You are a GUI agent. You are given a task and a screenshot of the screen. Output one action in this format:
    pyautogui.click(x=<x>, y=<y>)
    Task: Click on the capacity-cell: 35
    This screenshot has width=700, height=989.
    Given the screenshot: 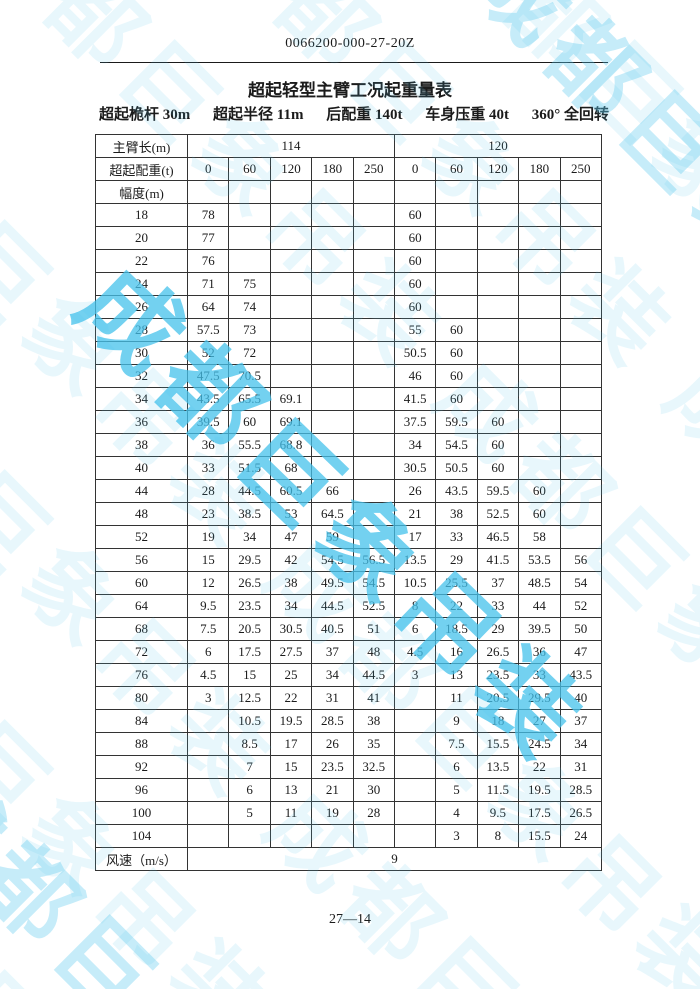 What is the action you would take?
    pyautogui.click(x=373, y=744)
    